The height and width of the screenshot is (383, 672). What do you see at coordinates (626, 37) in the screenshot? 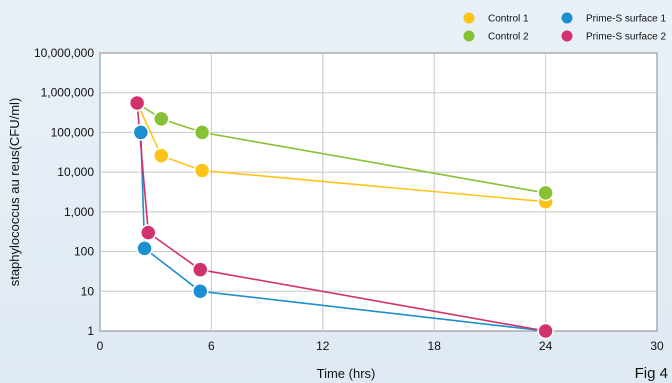
I see `legend-label: Prime-S surface 2` at bounding box center [626, 37].